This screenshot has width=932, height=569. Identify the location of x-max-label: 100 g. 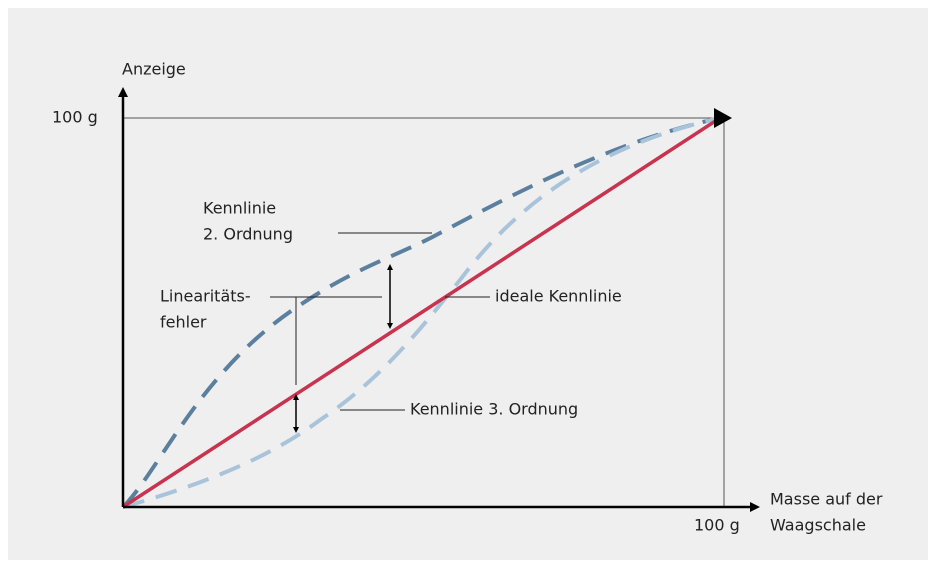
(717, 525).